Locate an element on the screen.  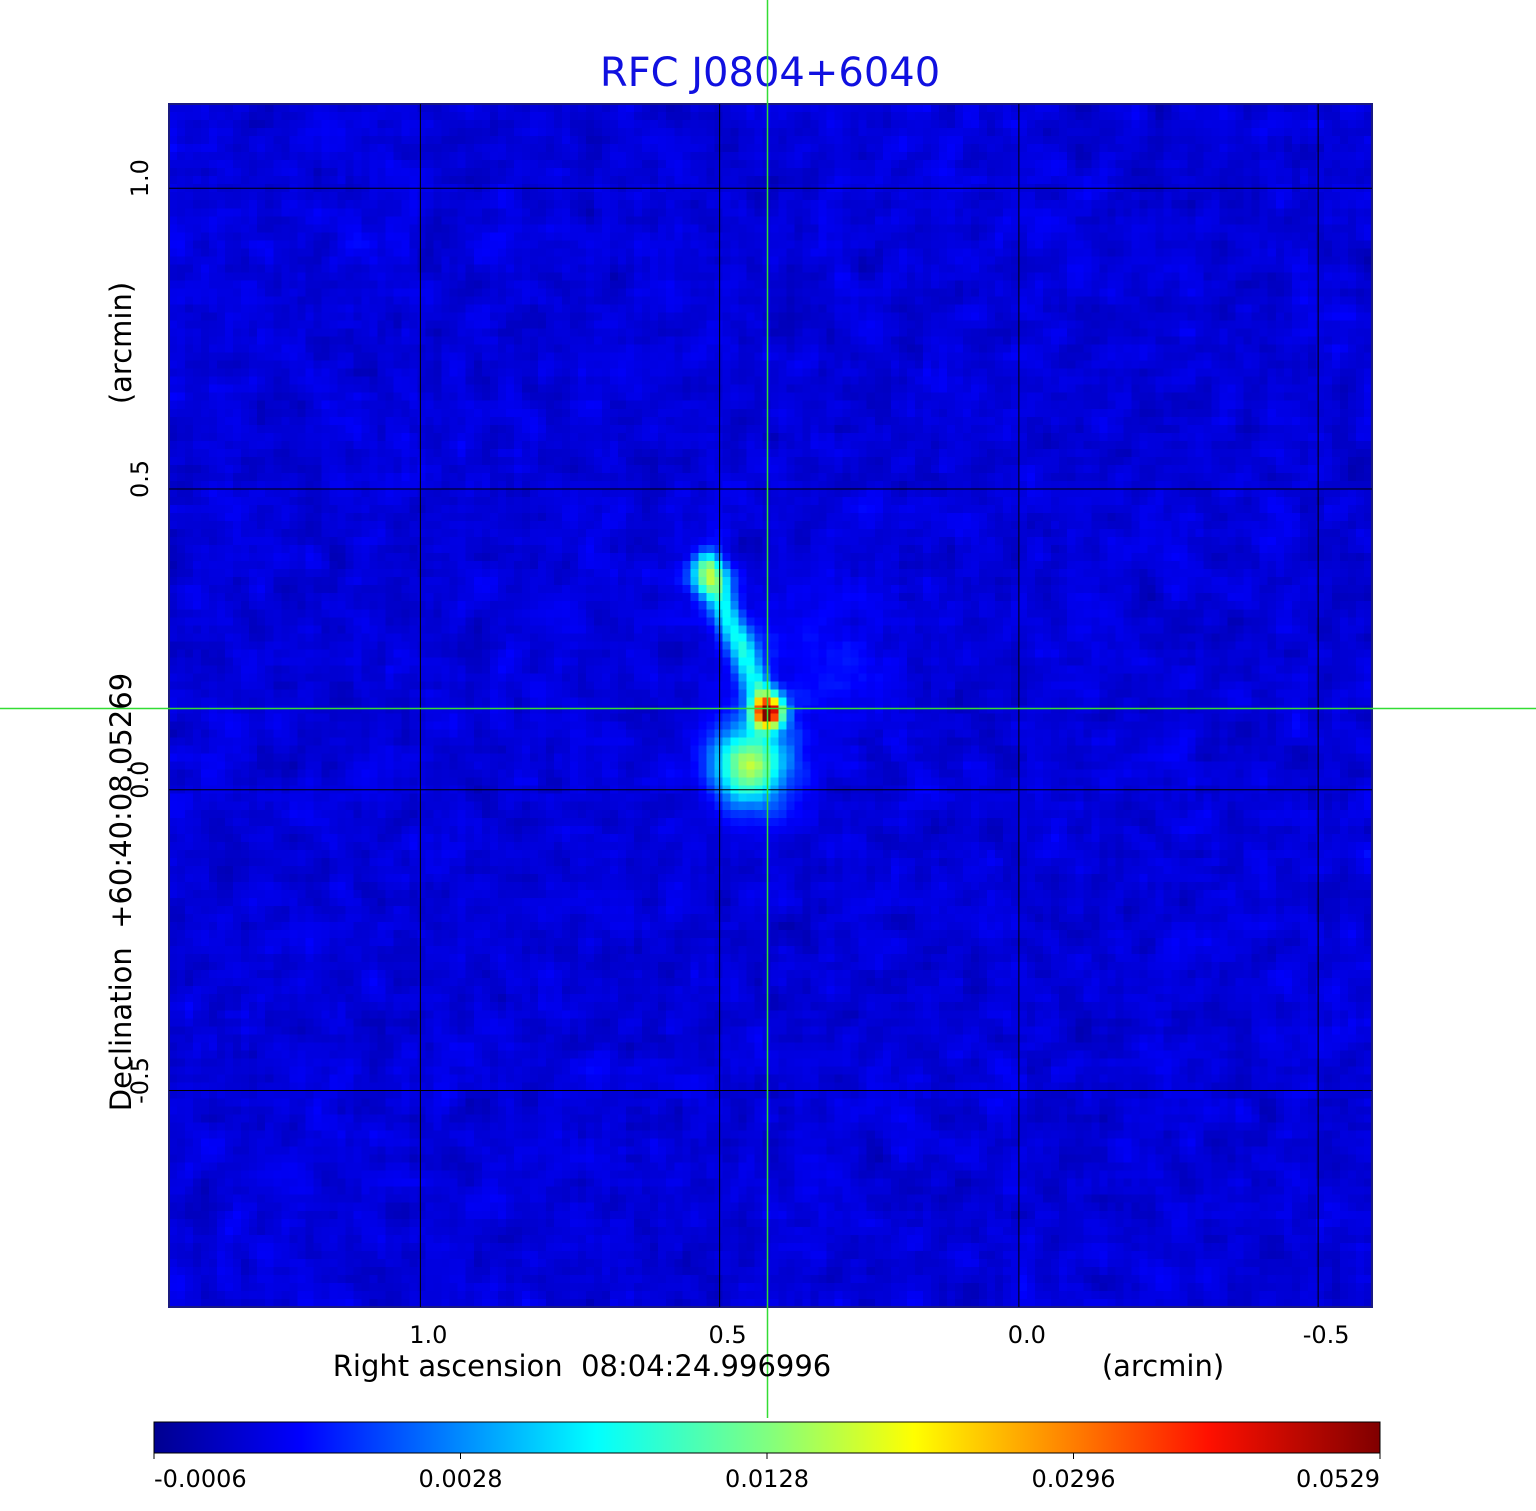
colorbar-tick-label: 0.0028 is located at coordinates (461, 1479).